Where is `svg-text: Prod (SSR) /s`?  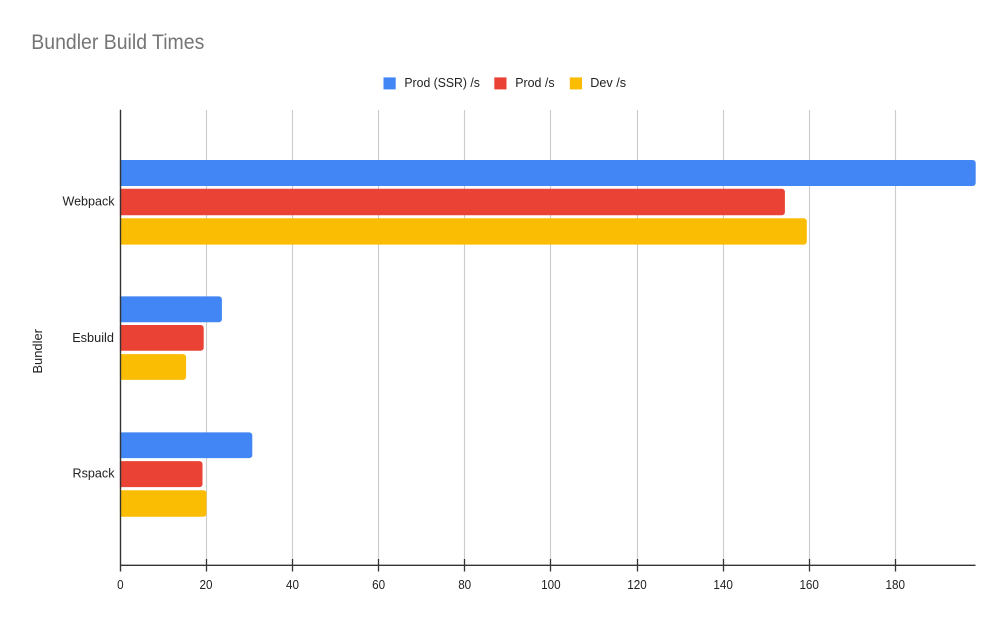 svg-text: Prod (SSR) /s is located at coordinates (442, 82).